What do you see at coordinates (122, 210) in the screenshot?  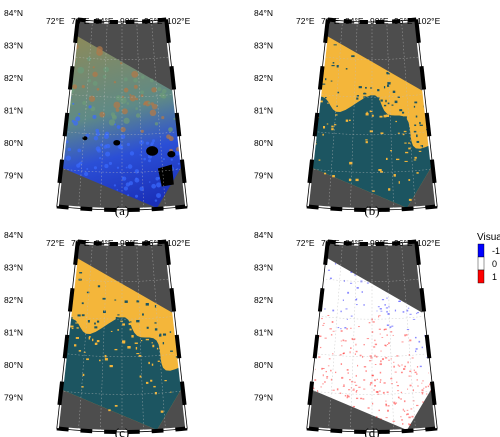 I see `panel-caption: (a)` at bounding box center [122, 210].